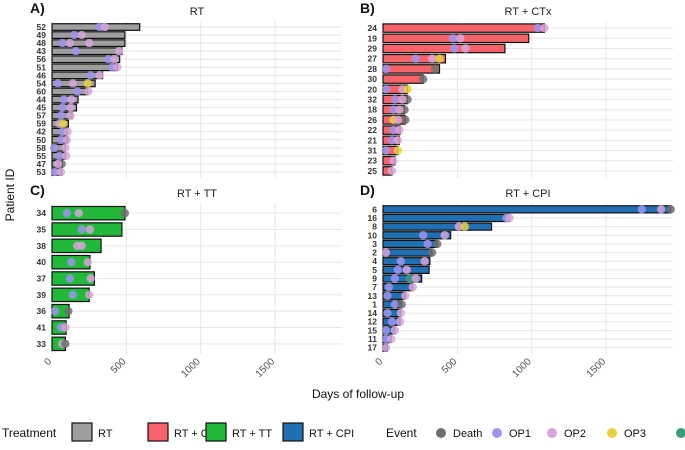 This screenshot has height=450, width=685. What do you see at coordinates (42, 132) in the screenshot?
I see `y-tick-label: 42` at bounding box center [42, 132].